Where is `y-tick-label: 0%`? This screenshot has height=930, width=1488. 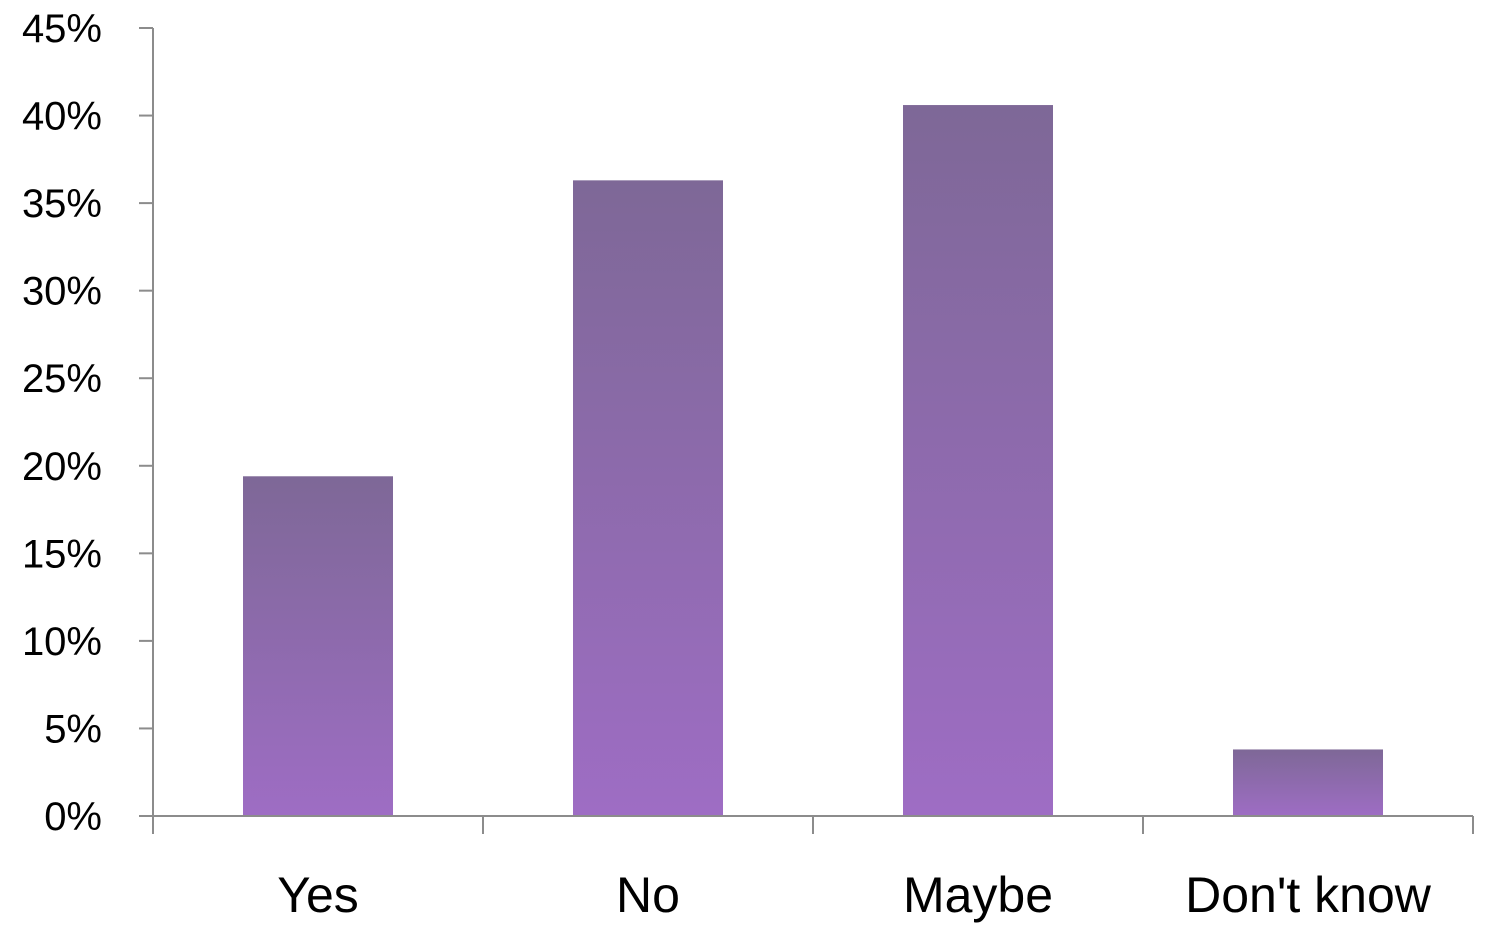 y-tick-label: 0% is located at coordinates (73, 817).